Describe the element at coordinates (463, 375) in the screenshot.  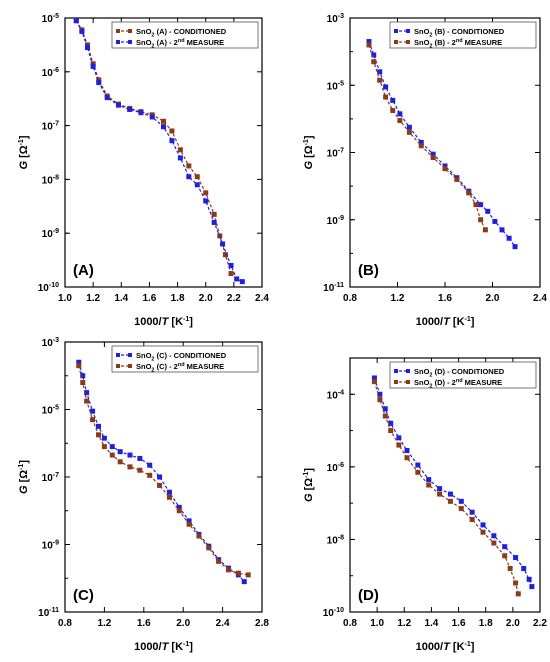
I see `legend-box` at that location.